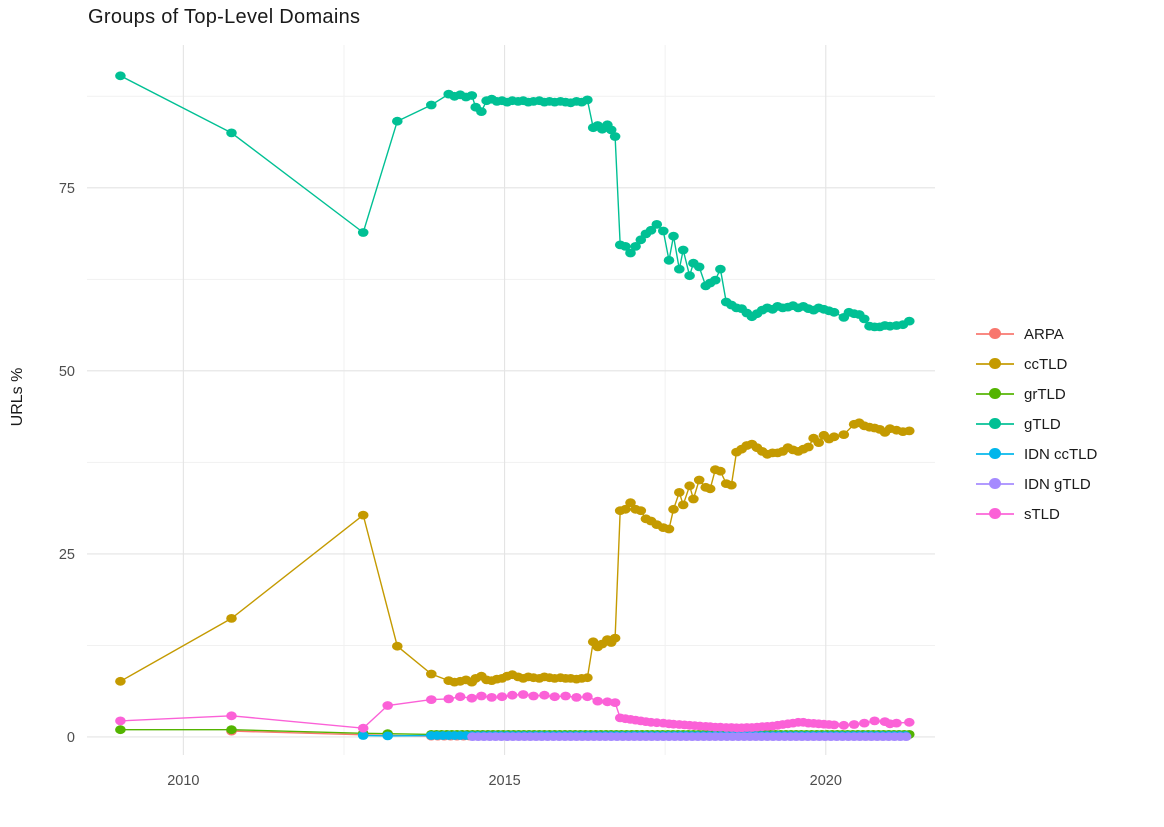 The width and height of the screenshot is (1164, 827). What do you see at coordinates (67, 372) in the screenshot?
I see `y-tick-label: 50` at bounding box center [67, 372].